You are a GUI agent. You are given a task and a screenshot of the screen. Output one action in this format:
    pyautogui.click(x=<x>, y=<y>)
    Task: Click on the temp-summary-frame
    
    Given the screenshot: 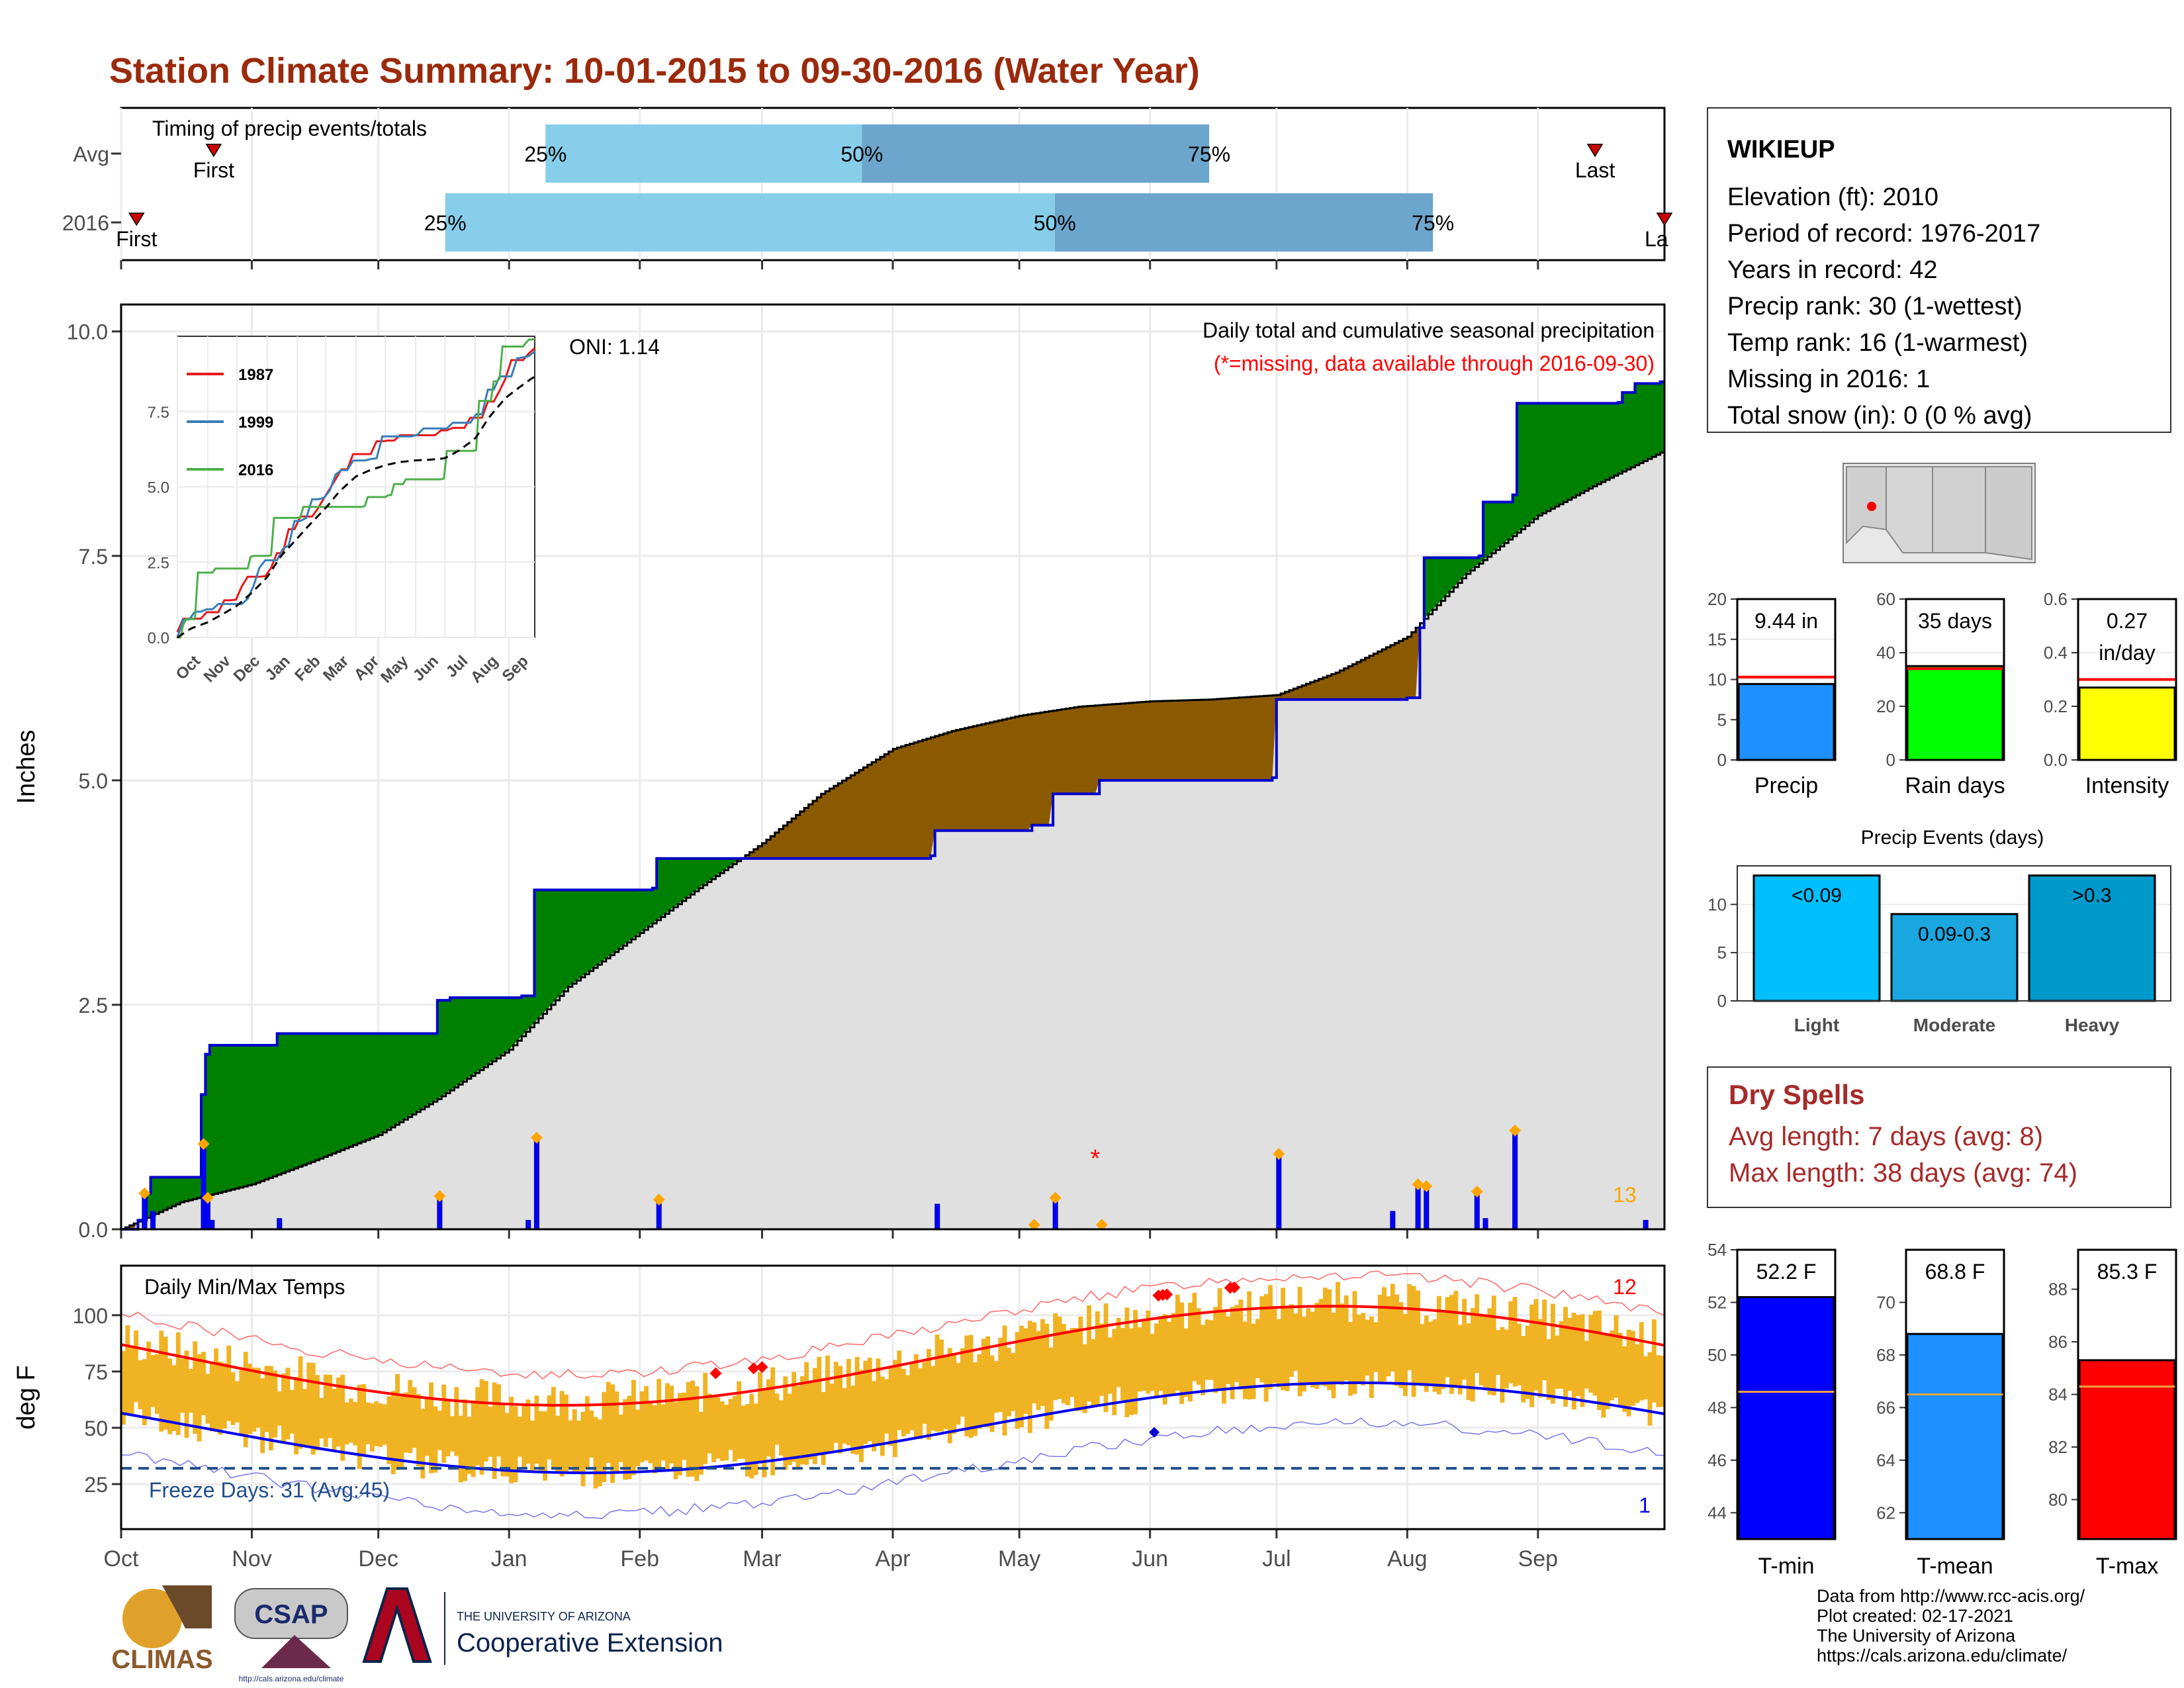 What is the action you would take?
    pyautogui.click(x=1786, y=1394)
    